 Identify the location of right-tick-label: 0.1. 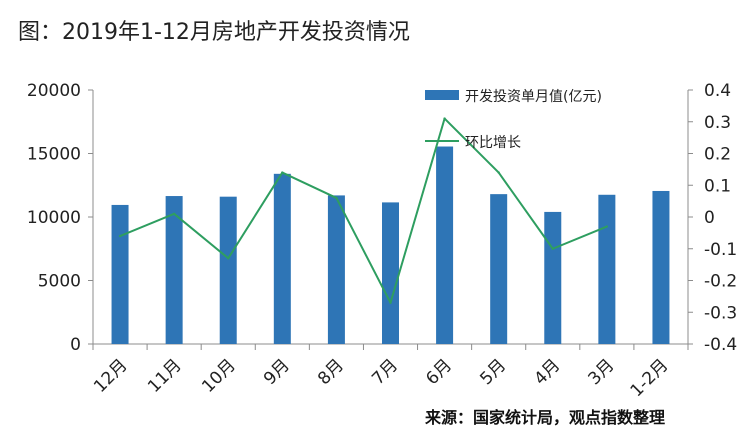
(717, 186).